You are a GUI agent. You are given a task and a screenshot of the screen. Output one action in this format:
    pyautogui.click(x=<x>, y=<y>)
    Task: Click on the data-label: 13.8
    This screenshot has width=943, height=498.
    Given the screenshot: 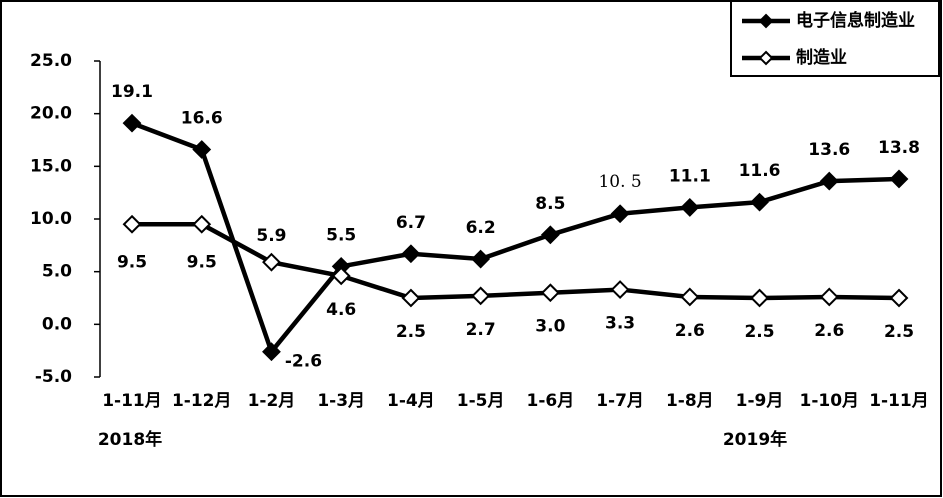 What is the action you would take?
    pyautogui.click(x=899, y=148)
    